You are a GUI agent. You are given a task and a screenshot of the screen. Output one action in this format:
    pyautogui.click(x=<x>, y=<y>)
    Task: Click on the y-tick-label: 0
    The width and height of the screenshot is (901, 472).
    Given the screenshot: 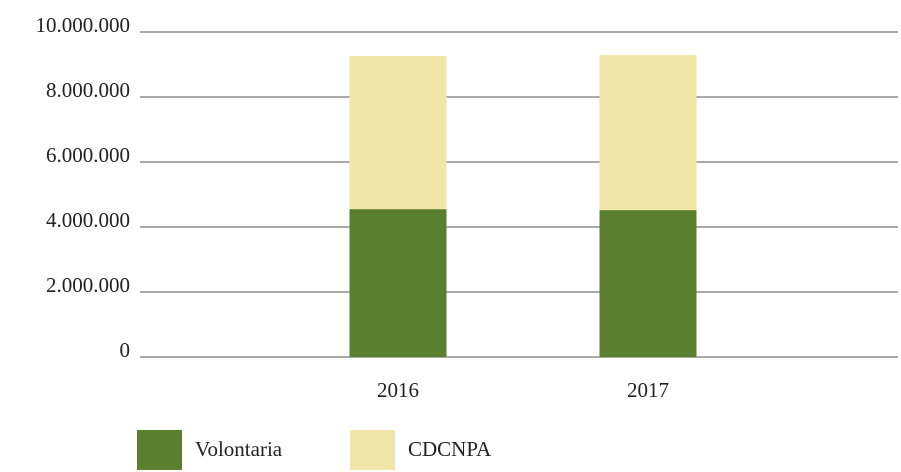 What is the action you would take?
    pyautogui.click(x=125, y=350)
    